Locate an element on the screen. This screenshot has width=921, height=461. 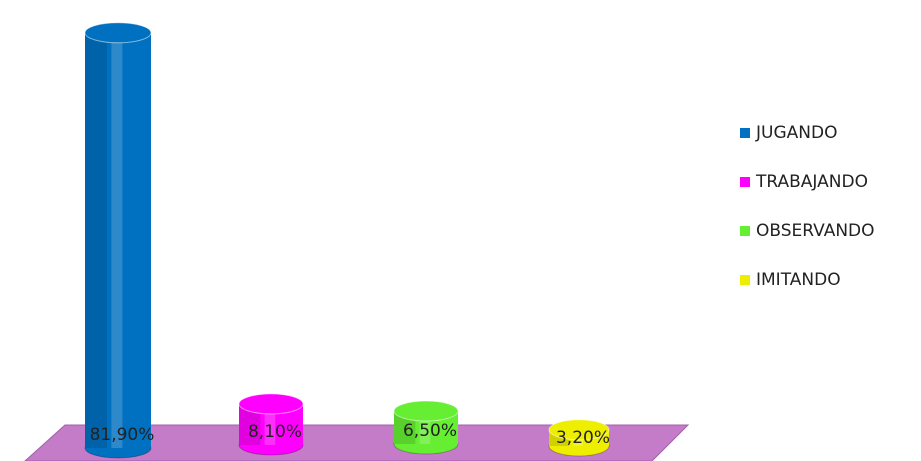
data-label: 6,50% is located at coordinates (430, 431).